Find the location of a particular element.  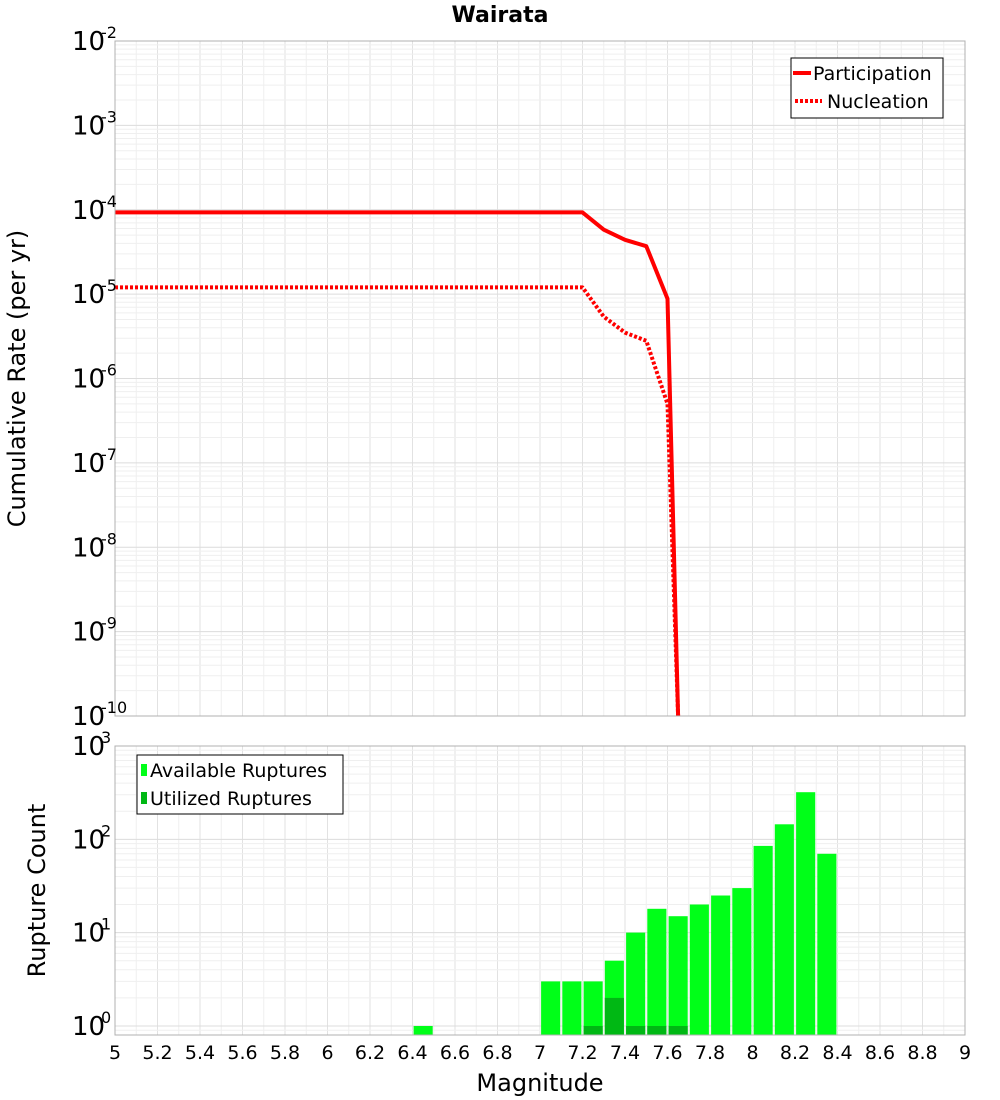

bottom-bars is located at coordinates (625, 913).